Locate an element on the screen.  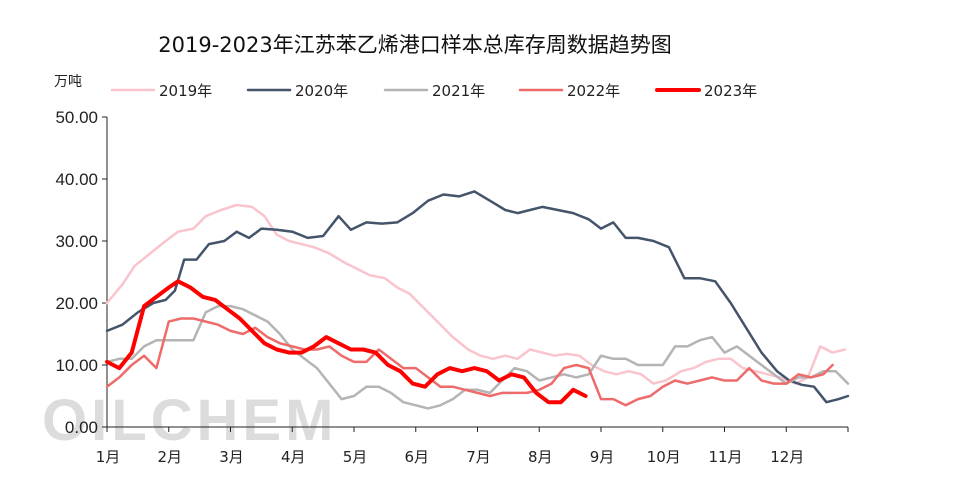
legend-item-2023: 2023年 is located at coordinates (706, 91).